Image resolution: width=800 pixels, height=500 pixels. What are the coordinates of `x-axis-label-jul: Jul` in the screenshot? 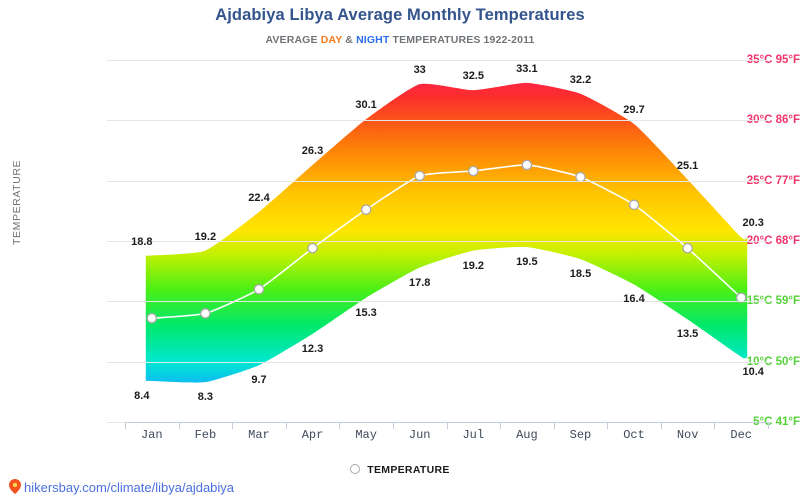 It's located at (473, 435).